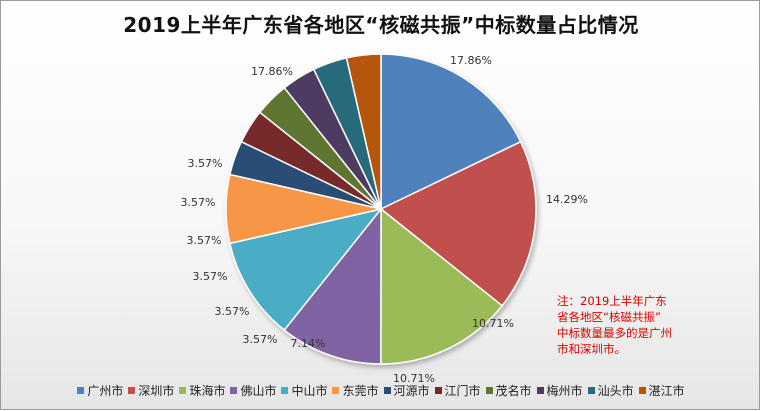 This screenshot has width=760, height=411. I want to click on legend-item: 茂名市, so click(508, 390).